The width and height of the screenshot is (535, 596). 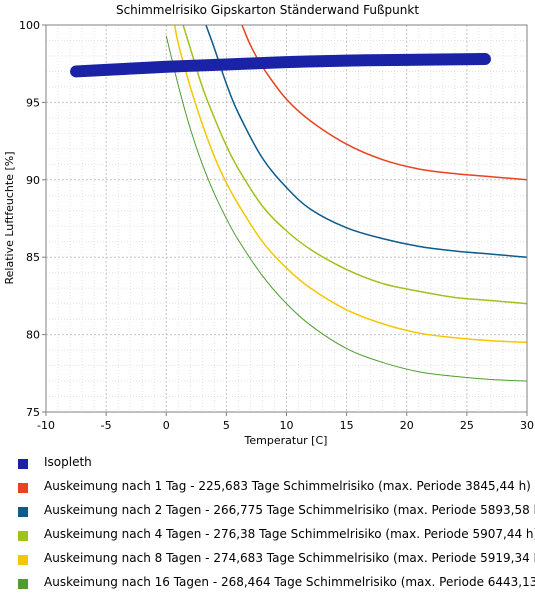 I want to click on x-tick-label: 30, so click(x=527, y=425).